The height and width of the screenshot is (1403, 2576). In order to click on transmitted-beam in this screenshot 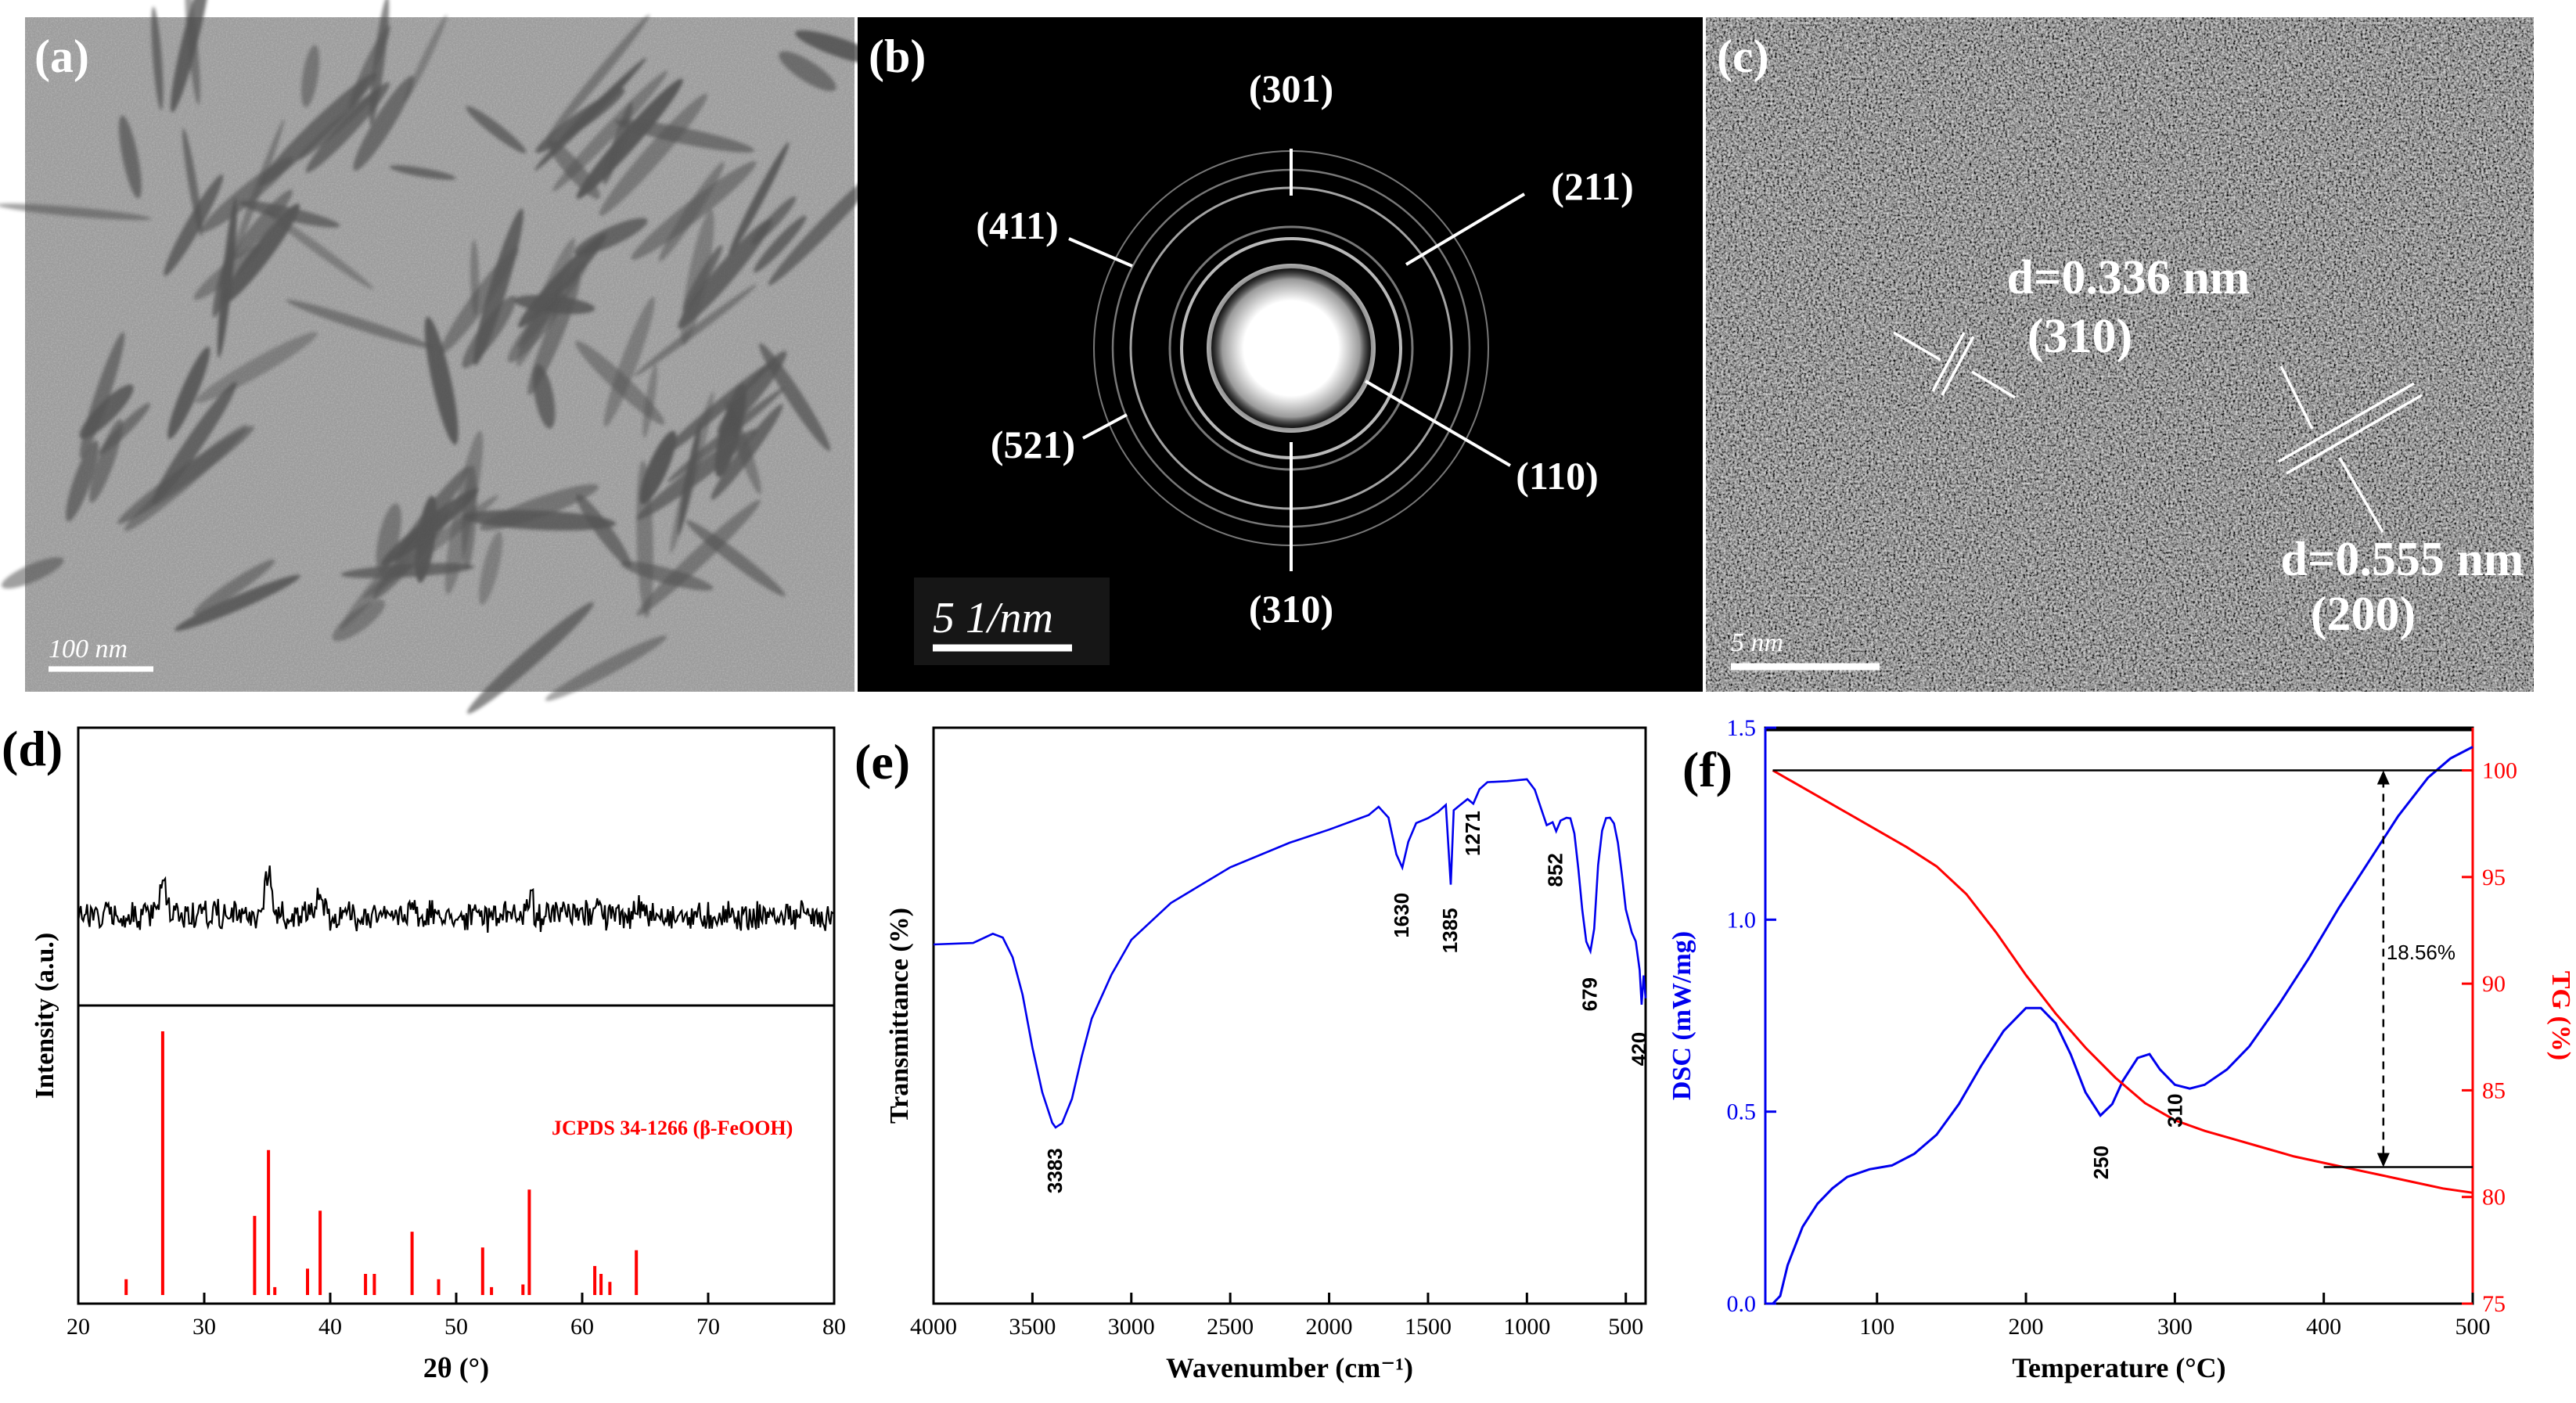, I will do `click(1291, 348)`.